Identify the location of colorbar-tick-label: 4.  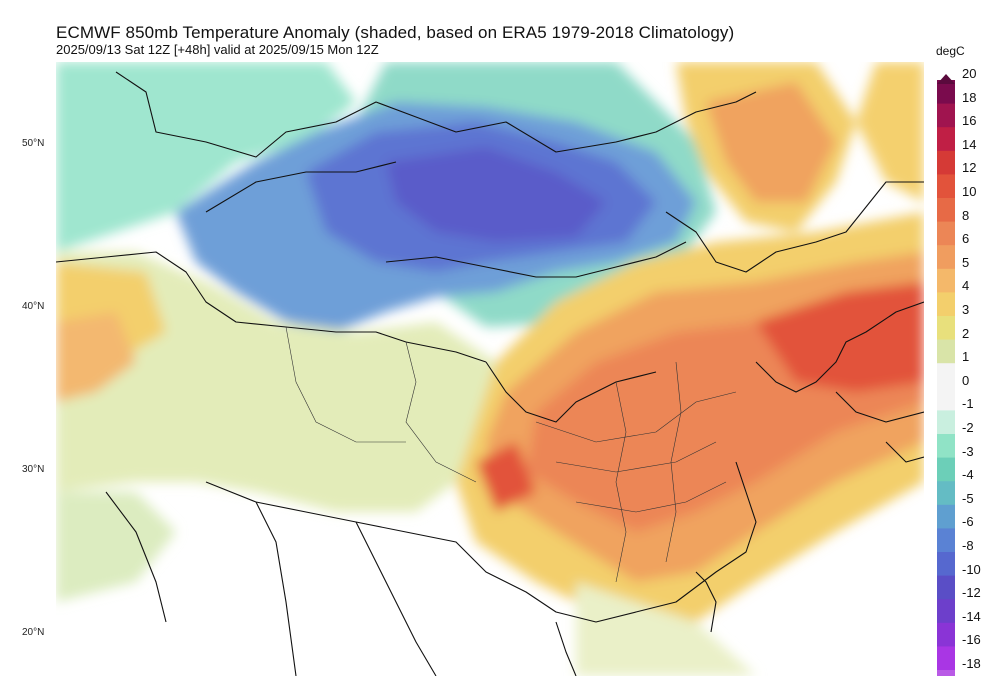
(966, 286).